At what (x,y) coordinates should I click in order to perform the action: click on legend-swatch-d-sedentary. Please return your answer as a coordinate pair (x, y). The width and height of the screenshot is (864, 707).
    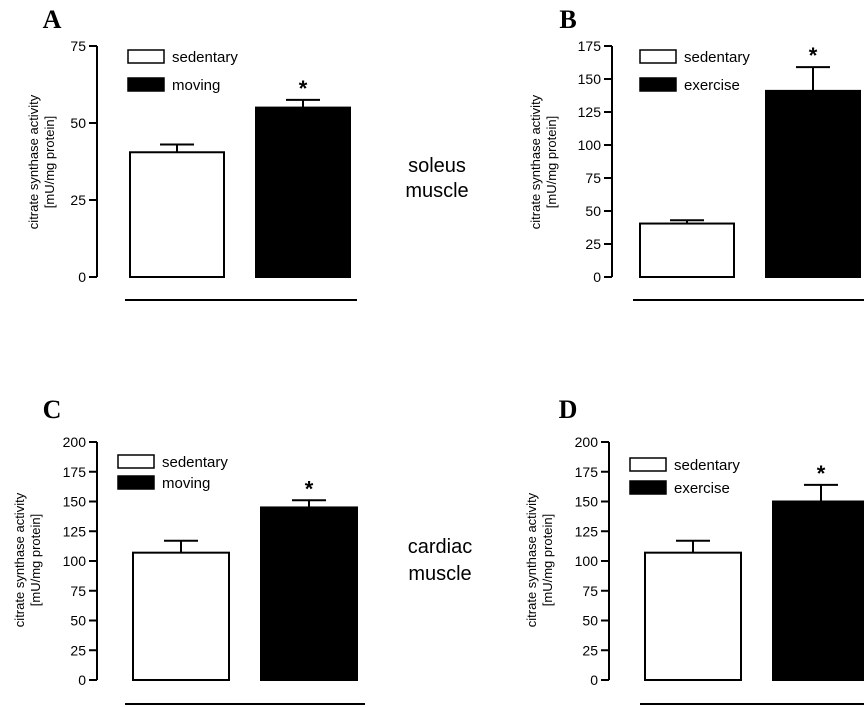
    Looking at the image, I should click on (648, 464).